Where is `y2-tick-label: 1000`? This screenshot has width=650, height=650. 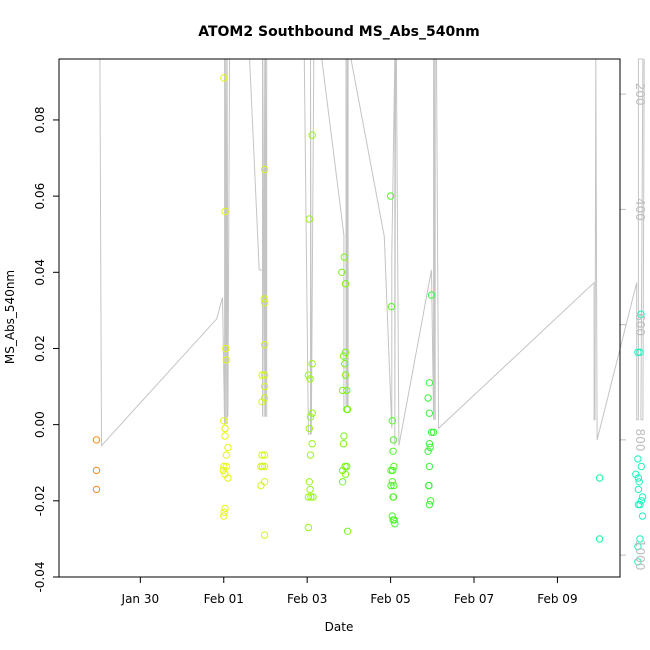
y2-tick-label: 1000 is located at coordinates (640, 555).